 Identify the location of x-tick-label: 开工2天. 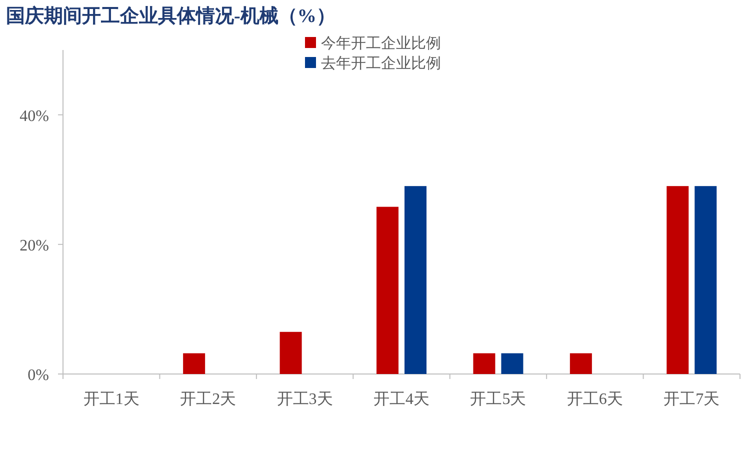
(208, 399).